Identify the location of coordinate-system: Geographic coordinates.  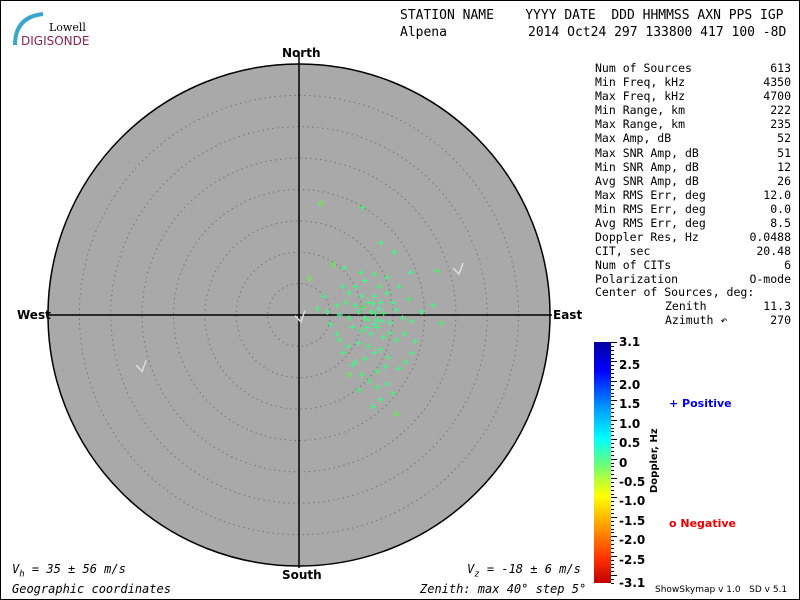
(91, 589).